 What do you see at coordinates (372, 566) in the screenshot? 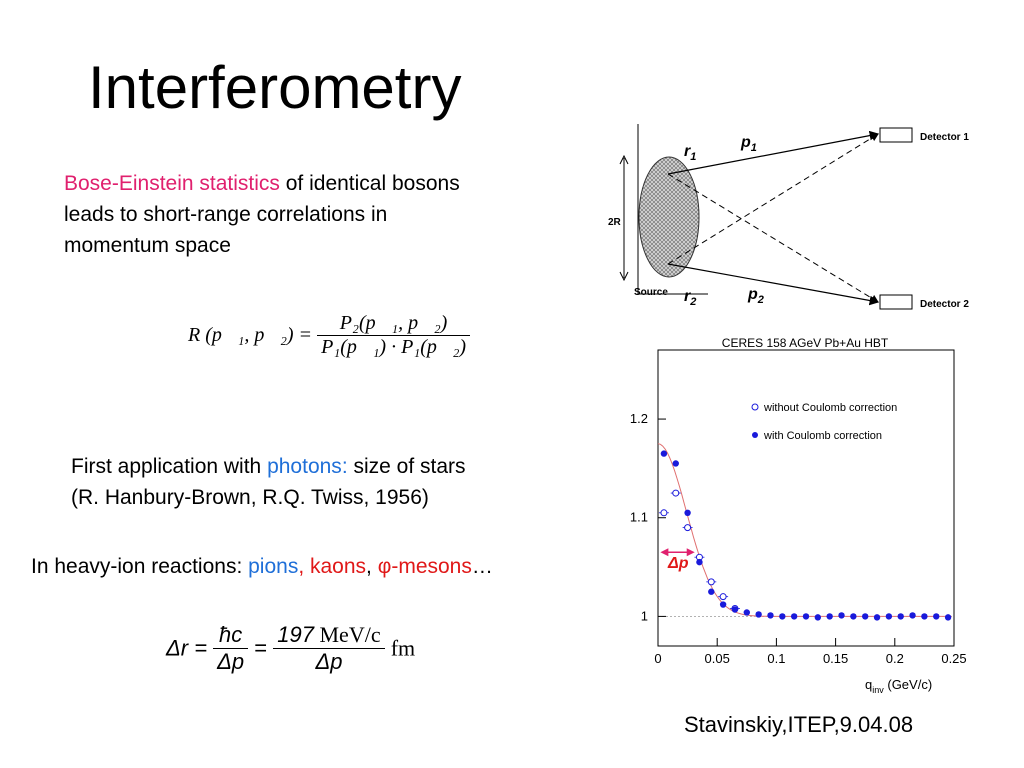
I see `comma-2: ,` at bounding box center [372, 566].